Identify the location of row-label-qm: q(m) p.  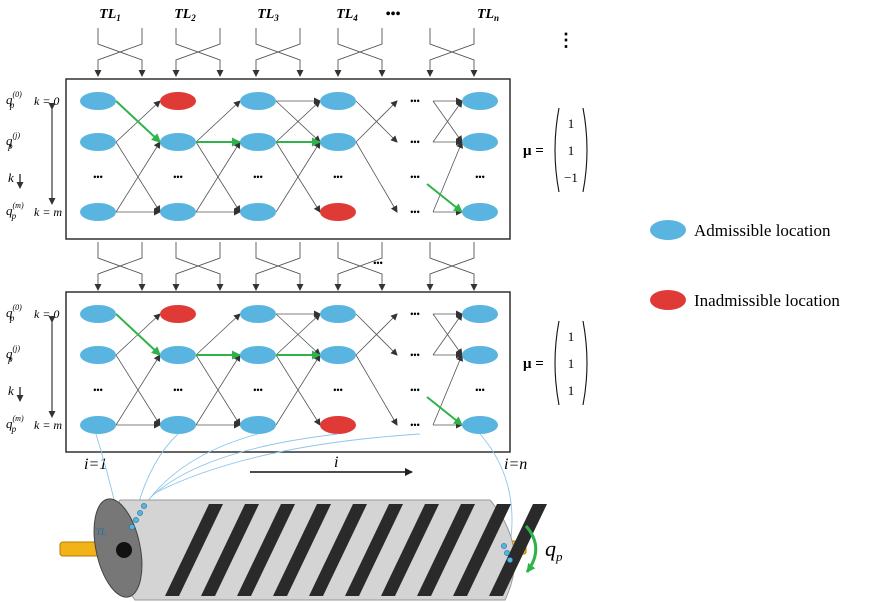
(15, 424).